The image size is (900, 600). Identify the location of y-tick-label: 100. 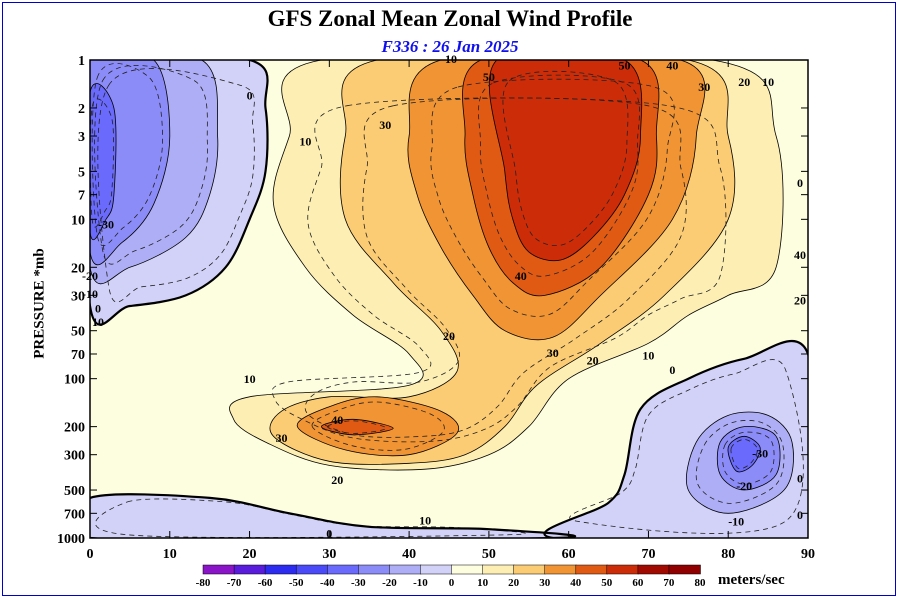
(74, 380).